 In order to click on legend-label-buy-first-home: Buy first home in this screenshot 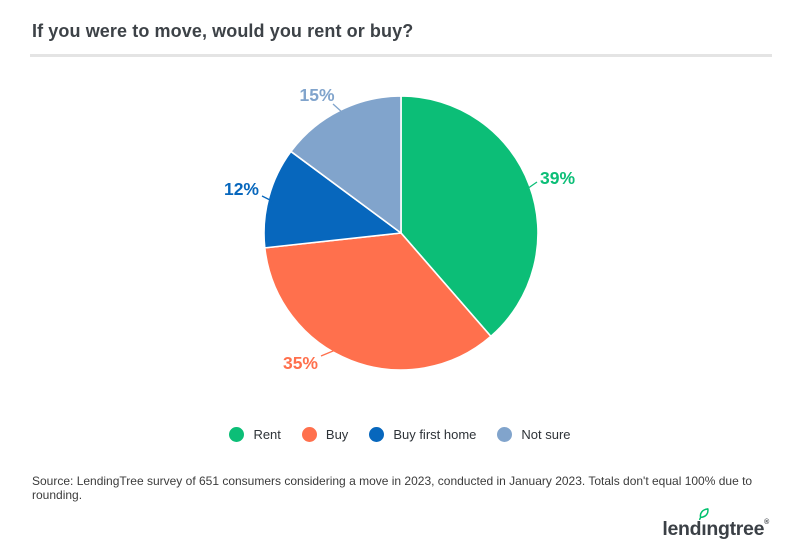, I will do `click(435, 434)`.